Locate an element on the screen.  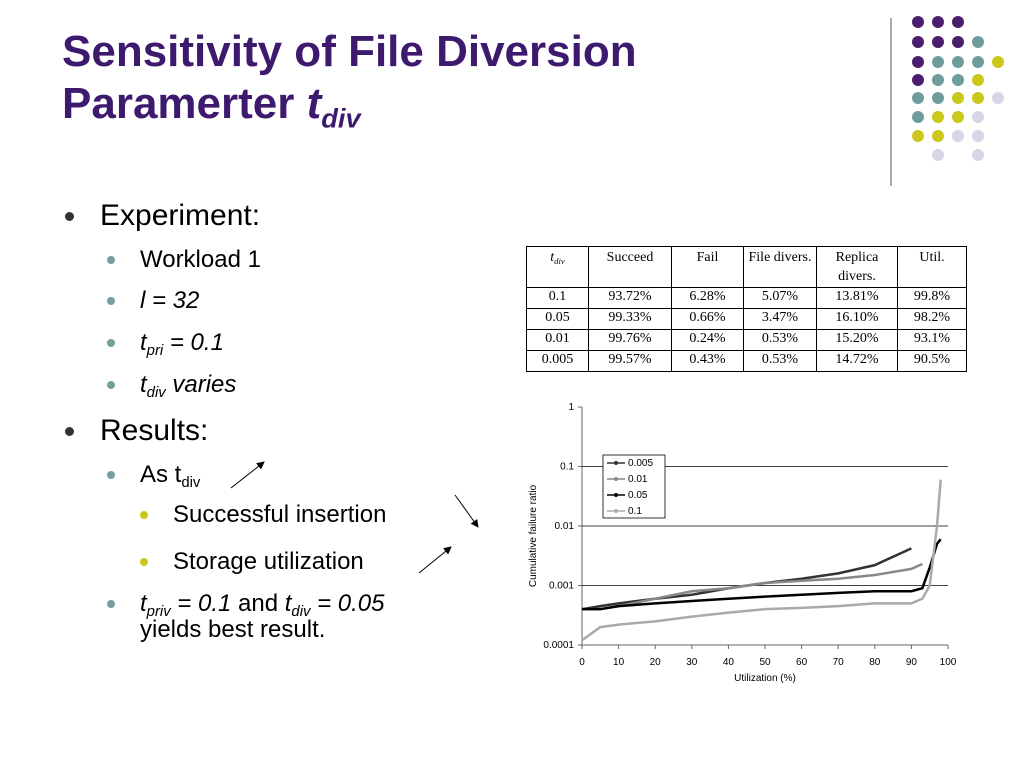
bullet: tdiv varies is located at coordinates (171, 387).